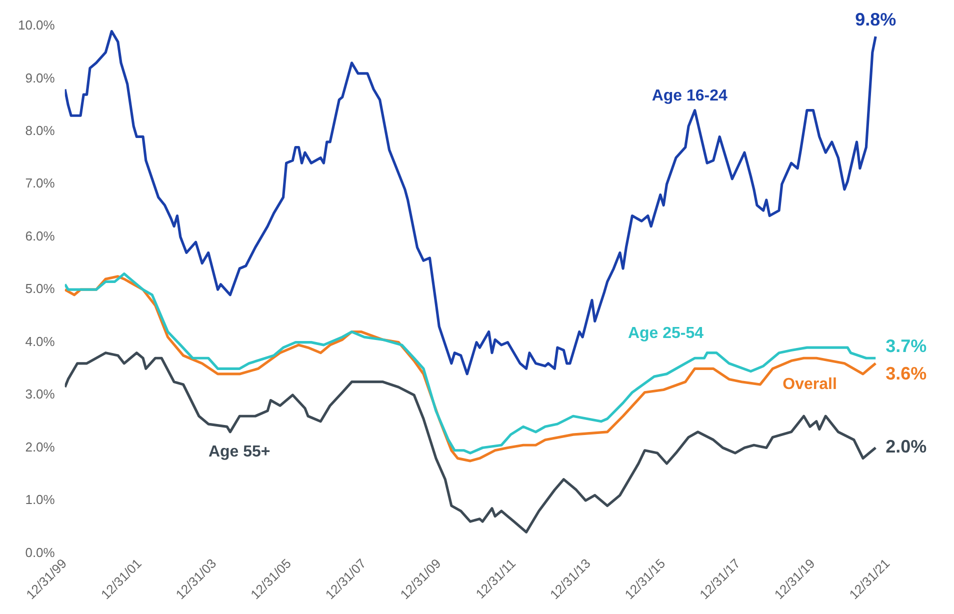 The height and width of the screenshot is (614, 954). Describe the element at coordinates (40, 500) in the screenshot. I see `y-tick-label: 1.0%` at that location.